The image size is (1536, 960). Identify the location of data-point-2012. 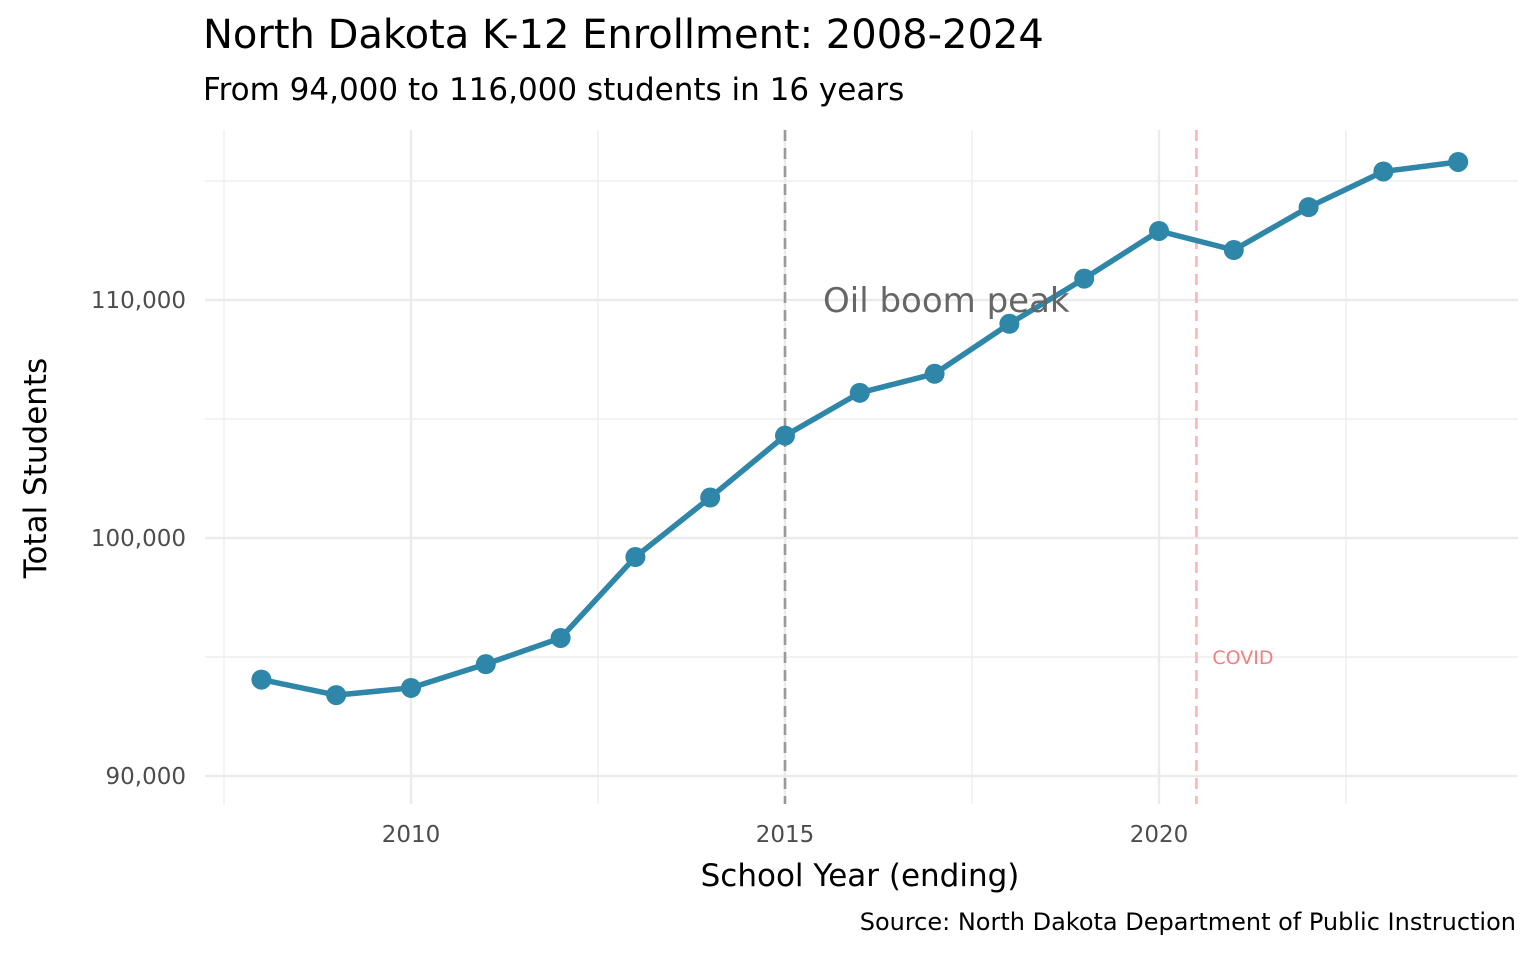
(560, 637).